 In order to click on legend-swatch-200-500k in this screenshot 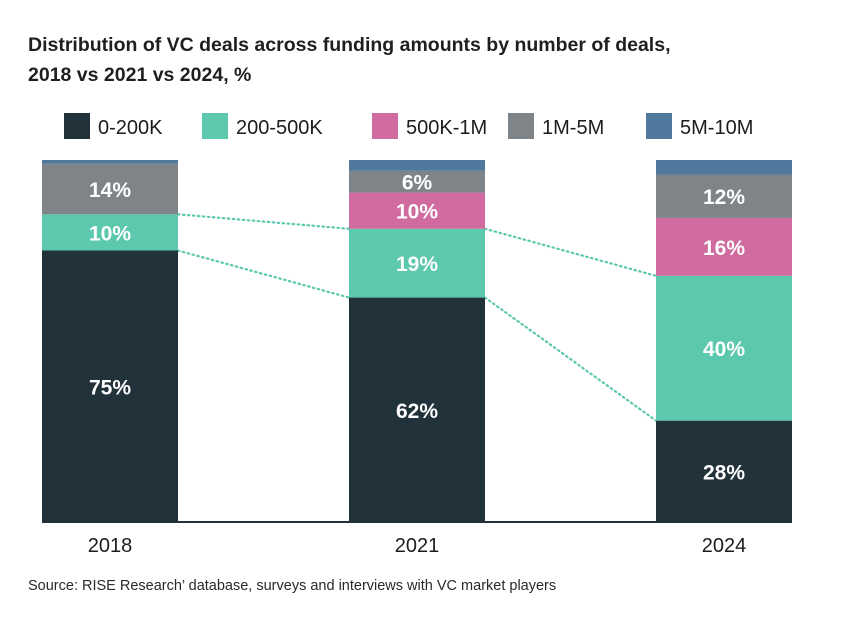, I will do `click(215, 126)`.